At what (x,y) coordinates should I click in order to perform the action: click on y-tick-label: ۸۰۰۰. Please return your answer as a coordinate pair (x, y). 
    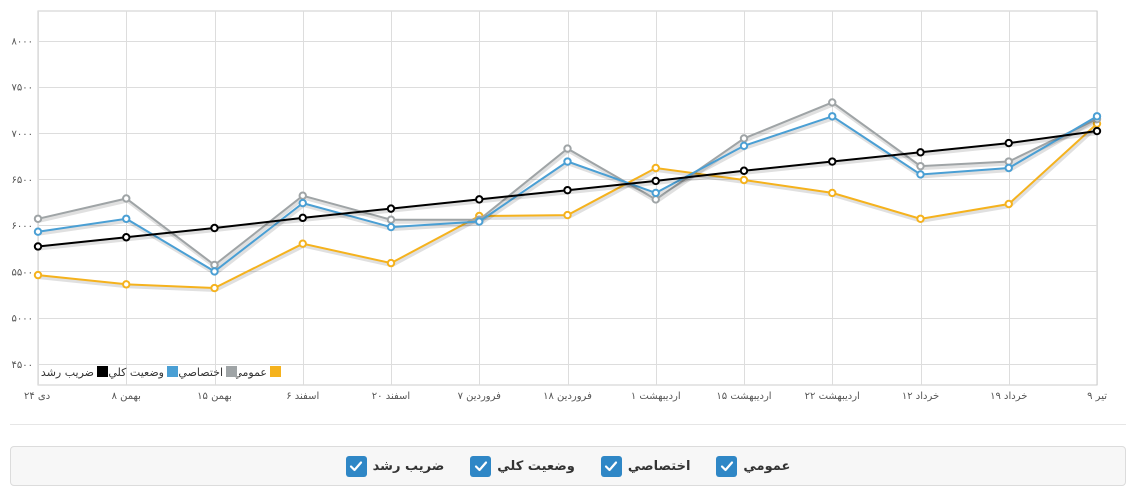
    Looking at the image, I should click on (22, 42).